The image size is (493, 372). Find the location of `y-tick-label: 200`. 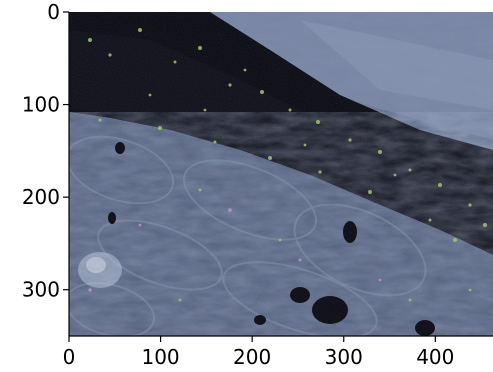

y-tick-label: 200 is located at coordinates (41, 197).